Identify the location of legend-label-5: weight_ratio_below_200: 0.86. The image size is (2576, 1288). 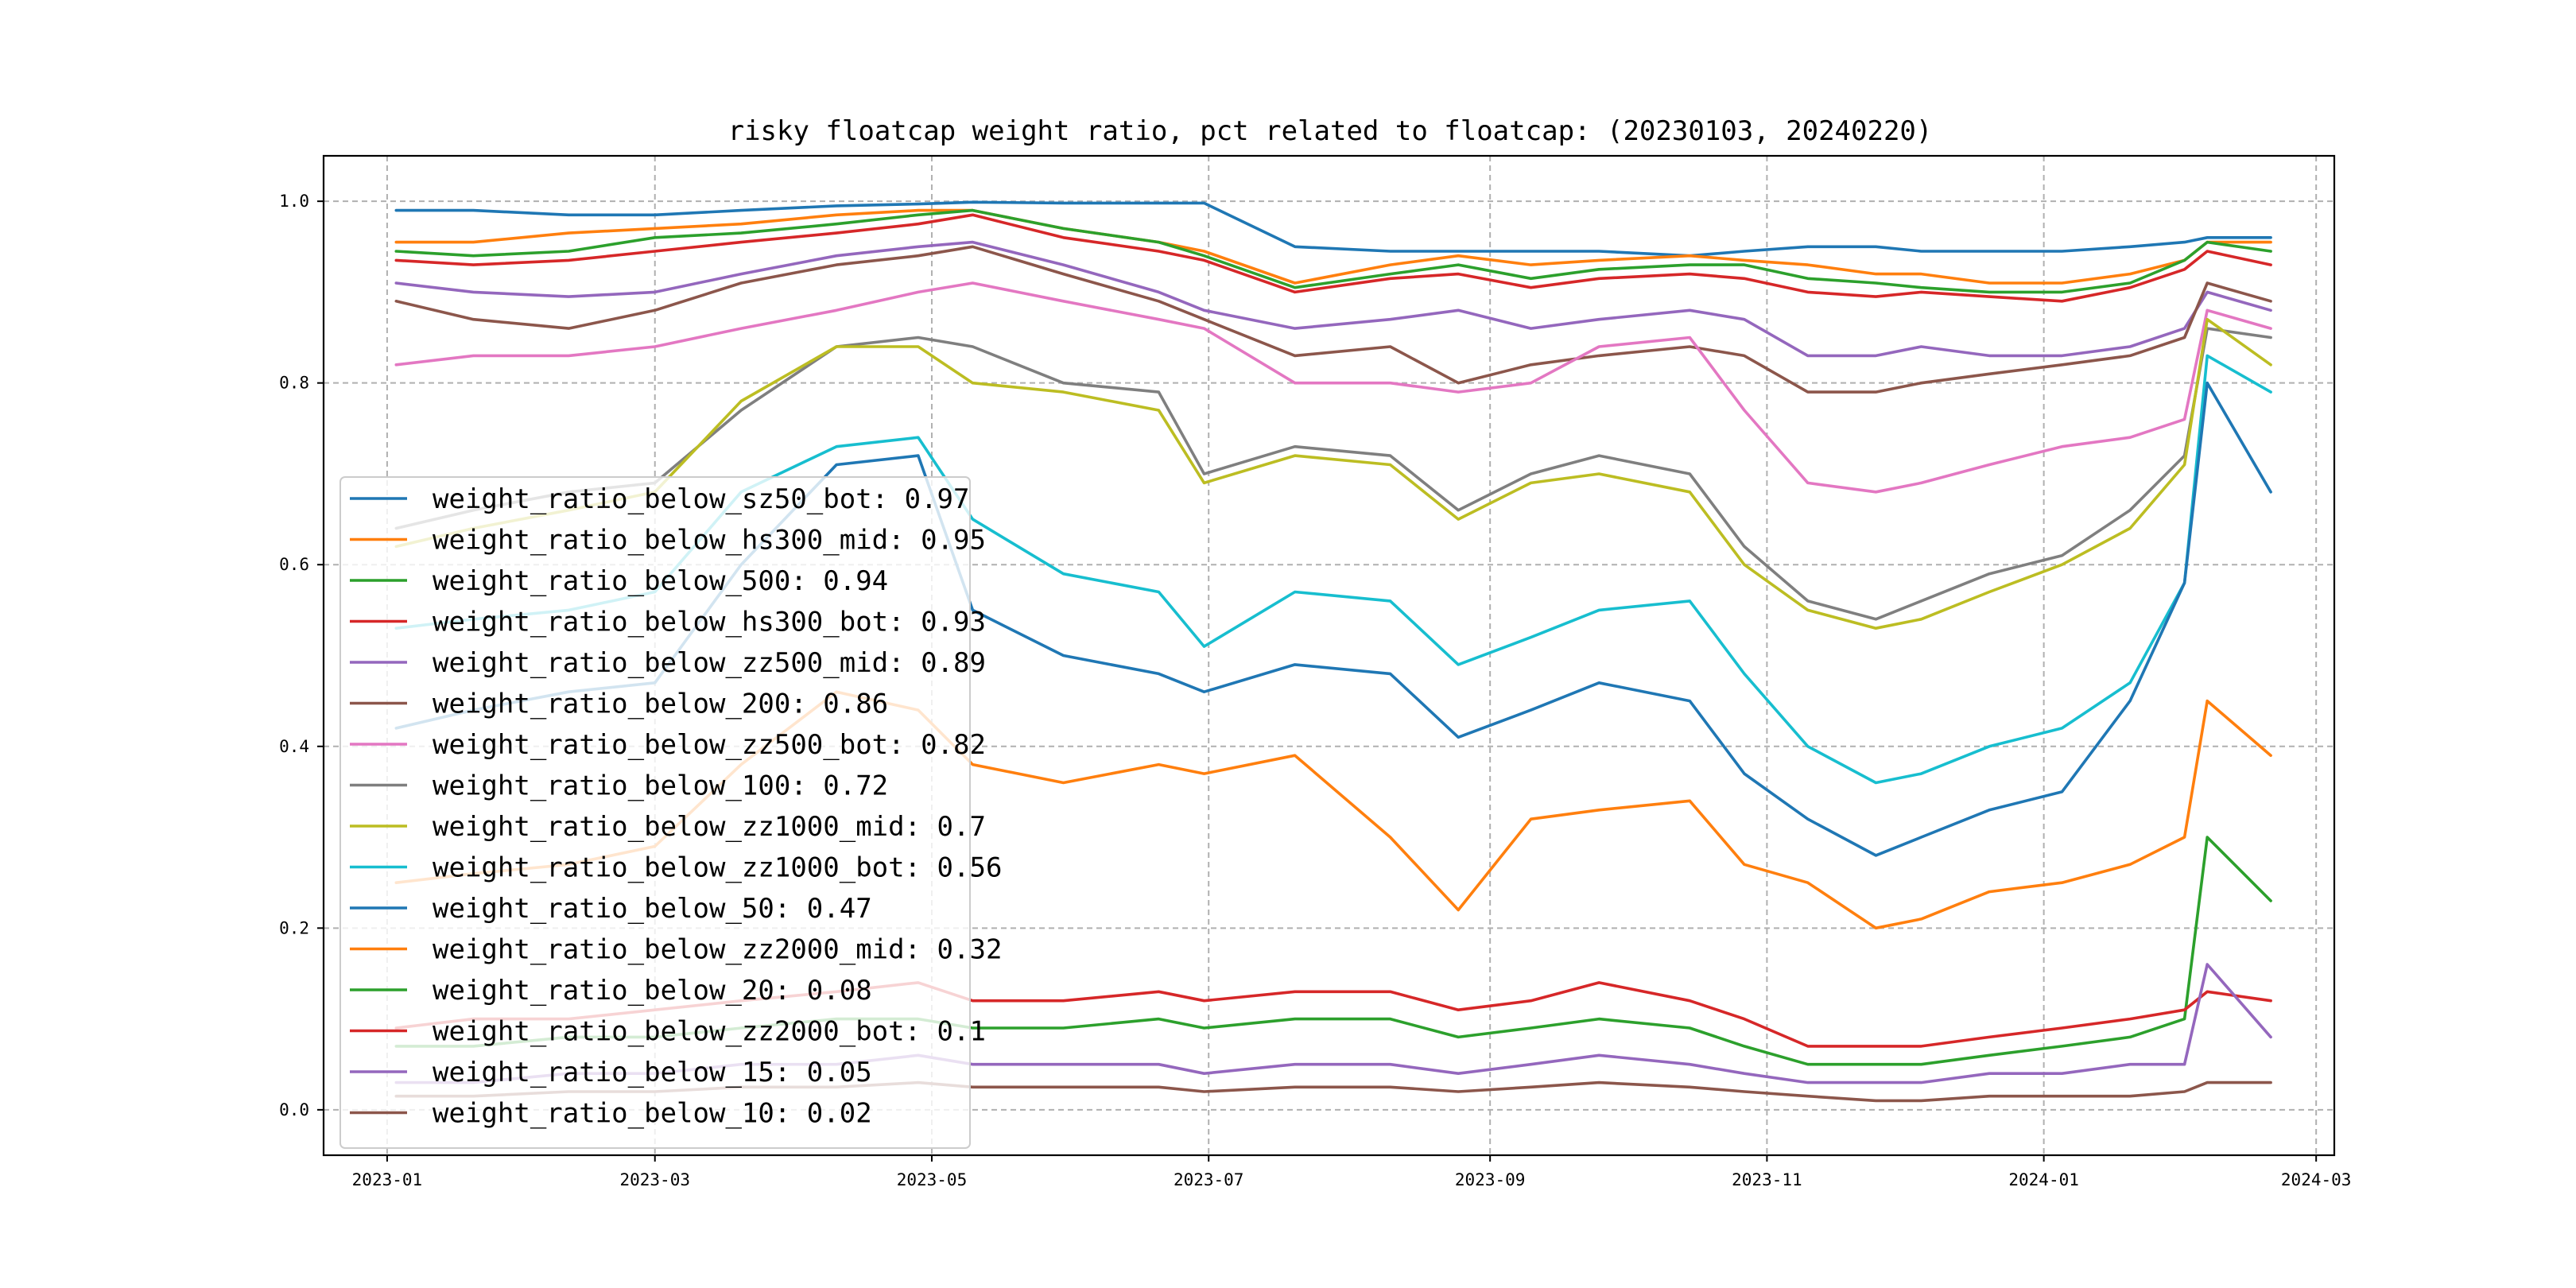
(661, 705).